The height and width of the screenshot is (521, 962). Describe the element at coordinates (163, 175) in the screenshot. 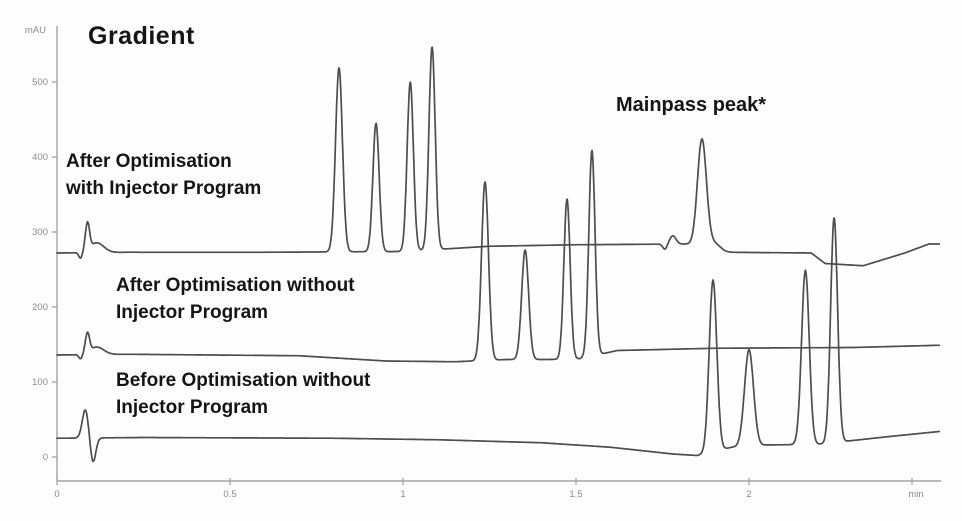

I see `trace-label-after-optimisation-with-injector-program: After Optimisation with Injector Program` at that location.